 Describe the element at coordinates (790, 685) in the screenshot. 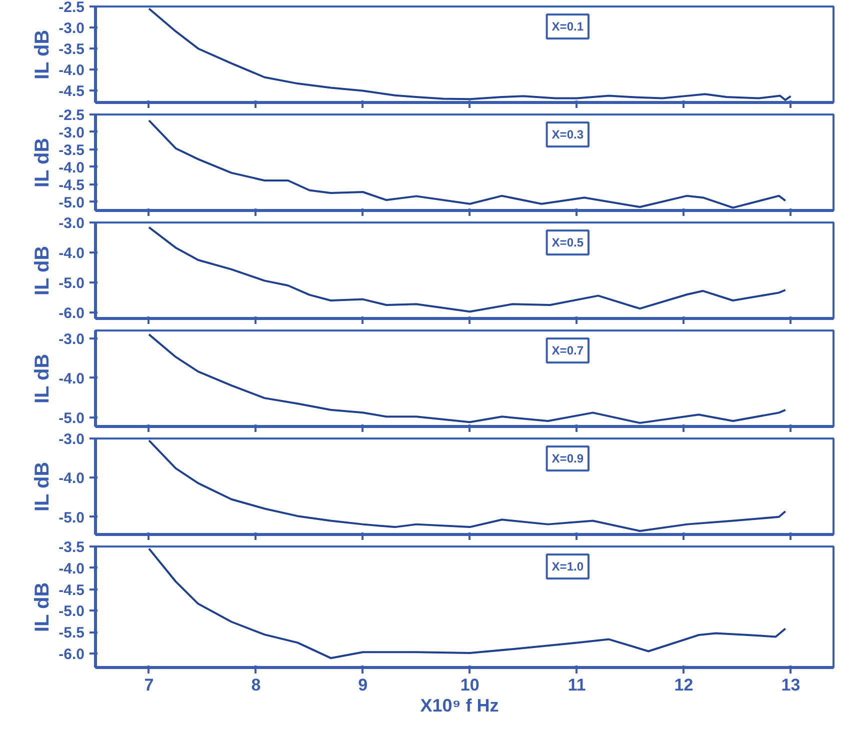

I see `x-tick-label: 13` at that location.